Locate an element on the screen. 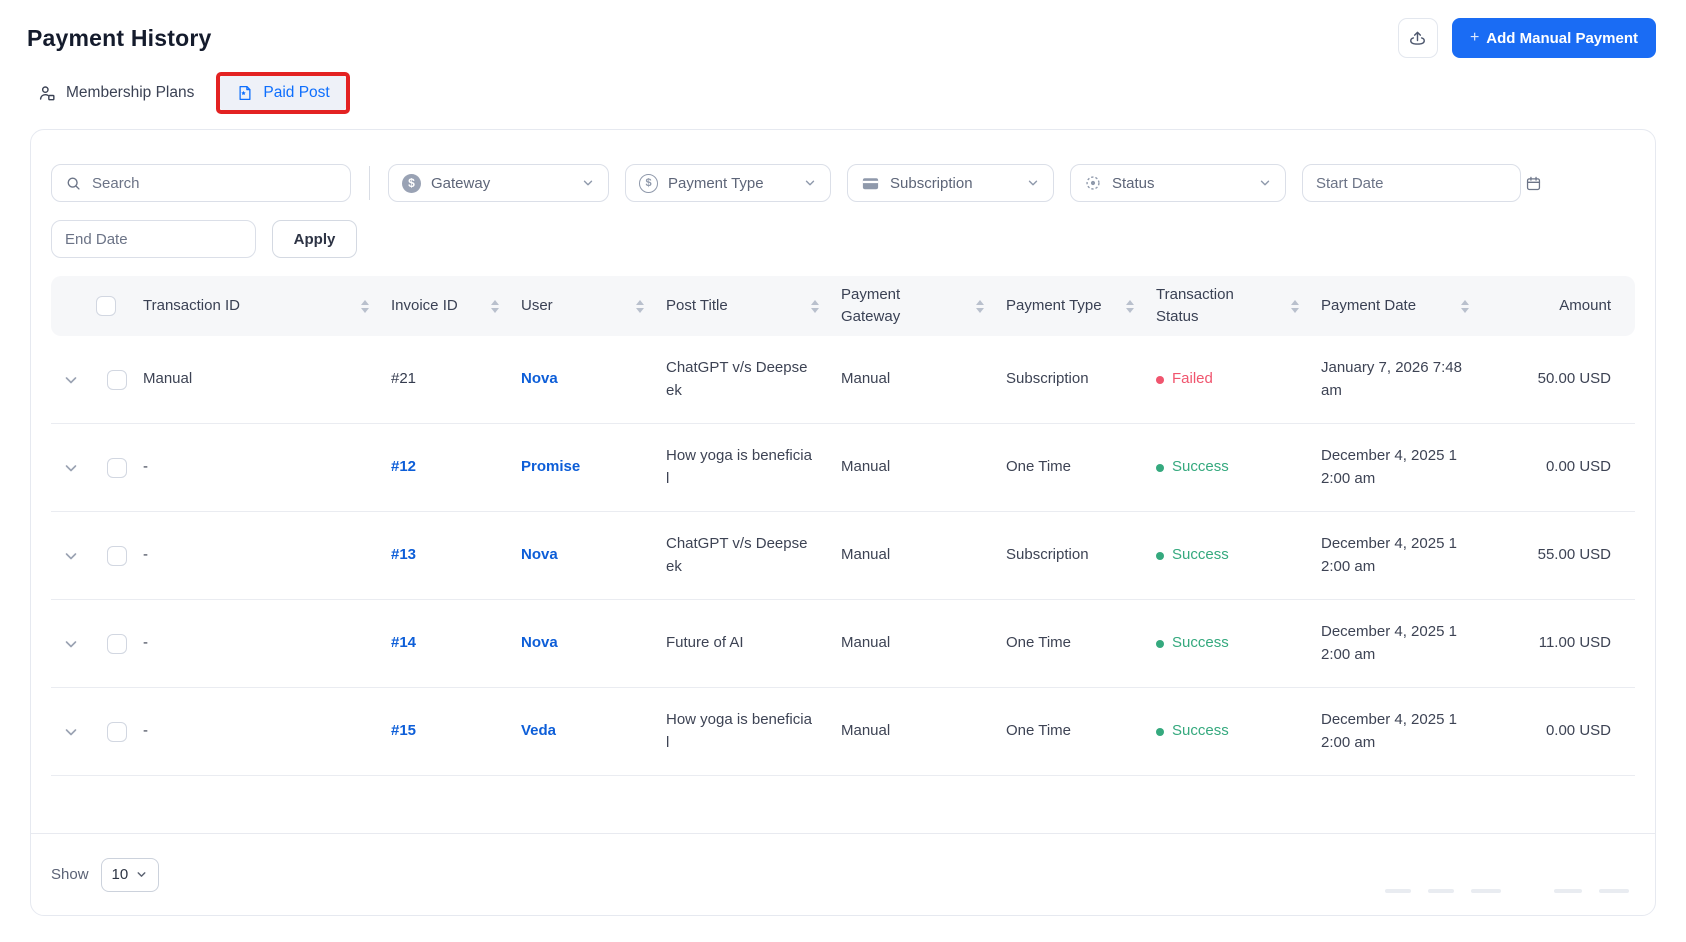  apply-button: Apply is located at coordinates (314, 239).